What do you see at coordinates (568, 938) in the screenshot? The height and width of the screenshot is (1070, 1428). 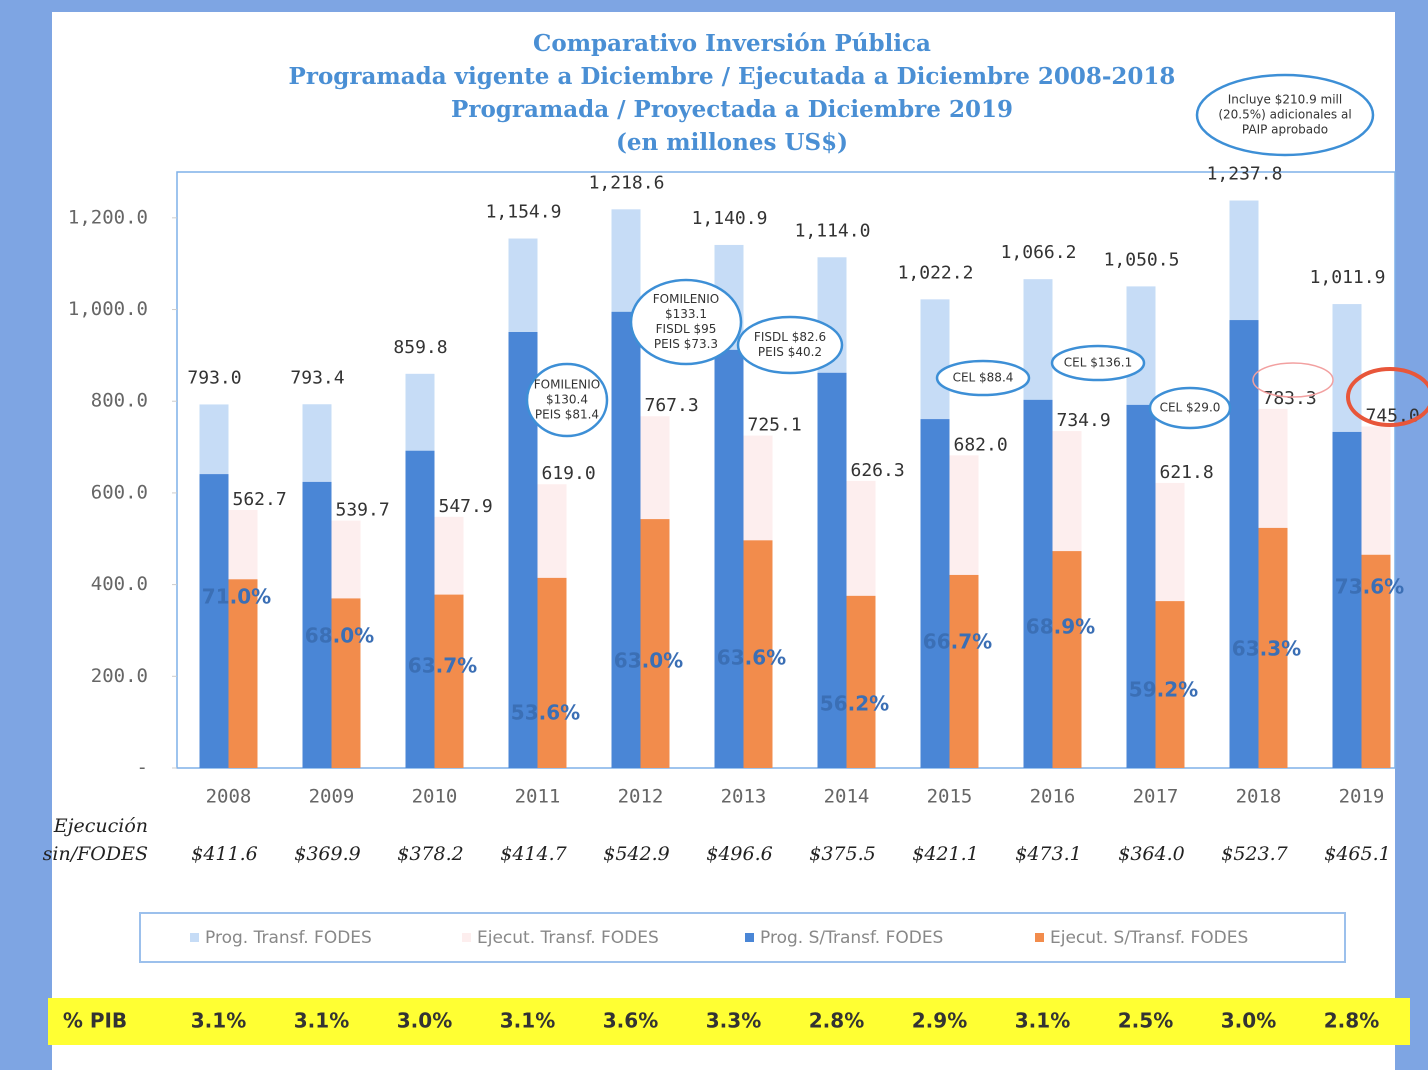 I see `legend-label: Ejecut. Transf. FODES` at bounding box center [568, 938].